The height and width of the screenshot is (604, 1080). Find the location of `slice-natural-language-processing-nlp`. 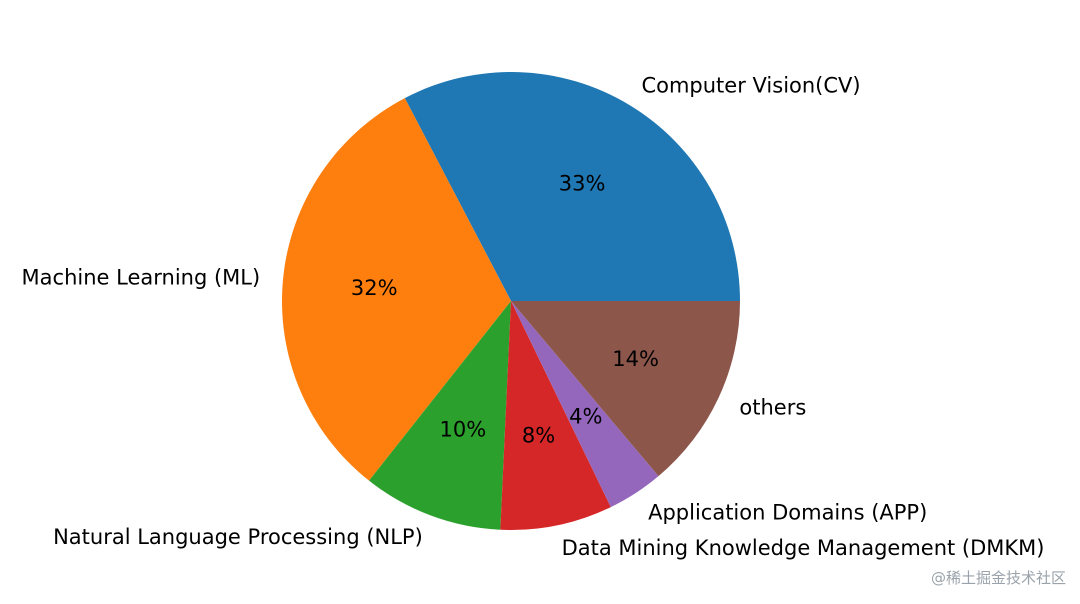

slice-natural-language-processing-nlp is located at coordinates (440, 415).